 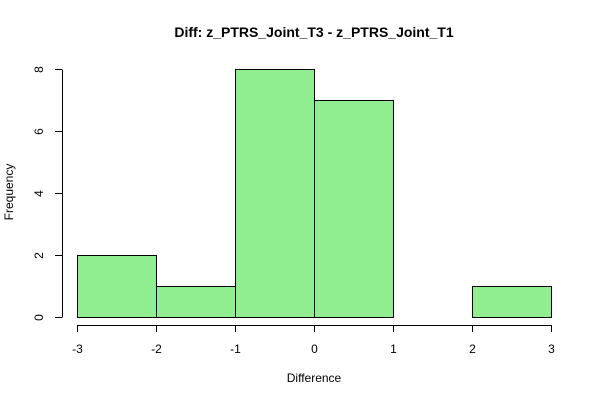 What do you see at coordinates (39, 255) in the screenshot?
I see `y-tick-label: 2` at bounding box center [39, 255].